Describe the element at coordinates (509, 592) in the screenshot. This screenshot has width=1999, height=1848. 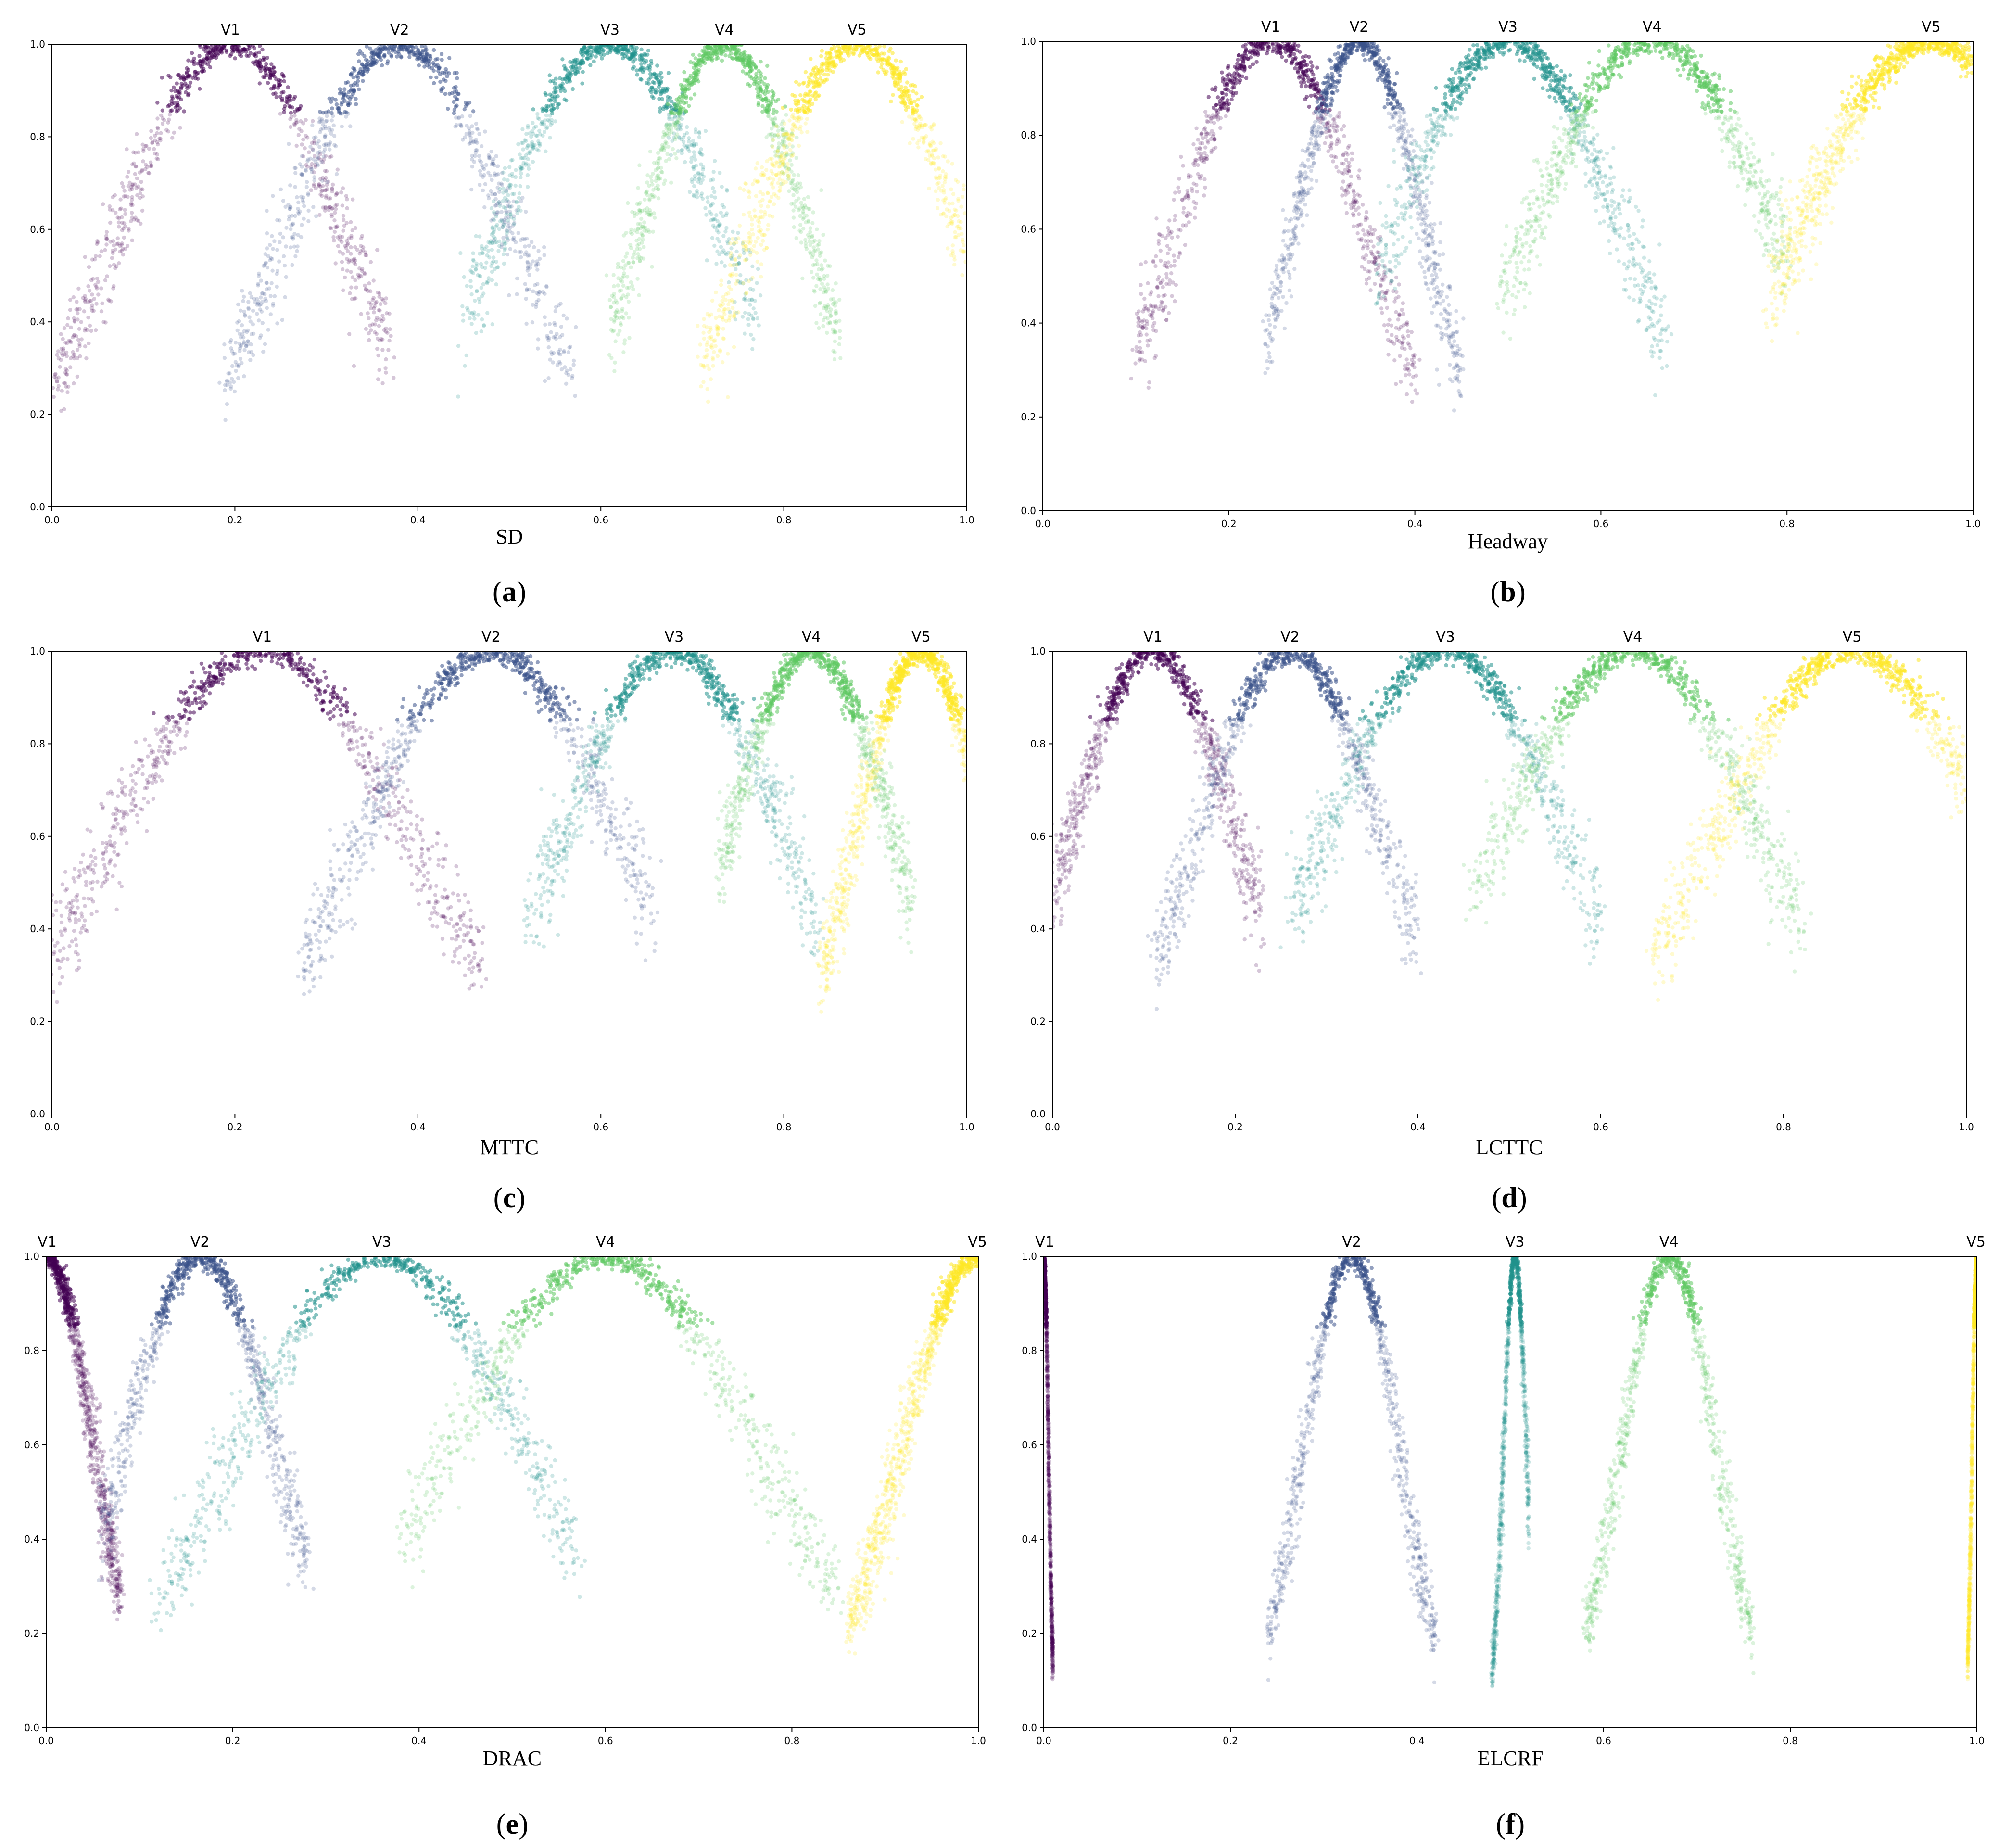
I see `panel-caption-letter: a` at that location.